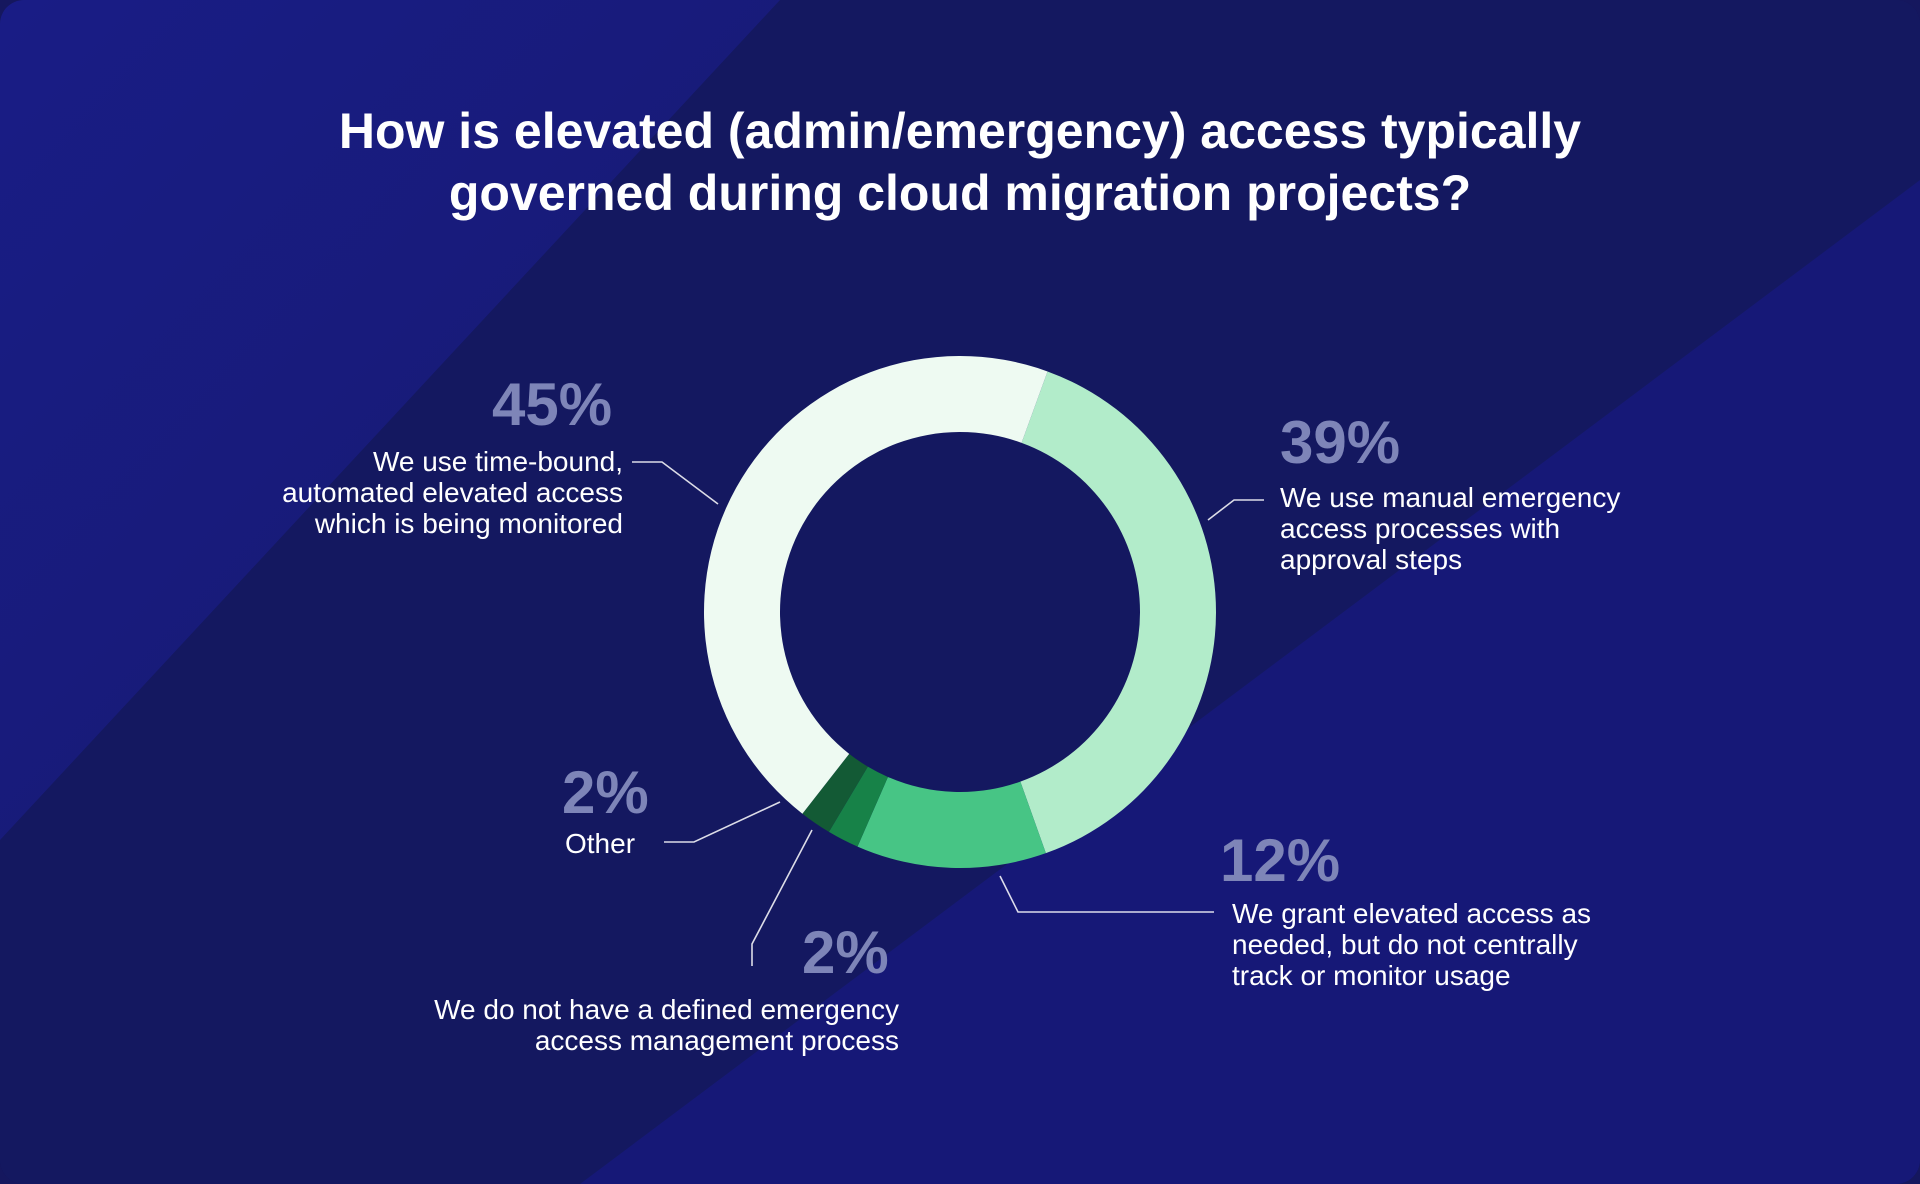  I want to click on label-other: Other, so click(600, 843).